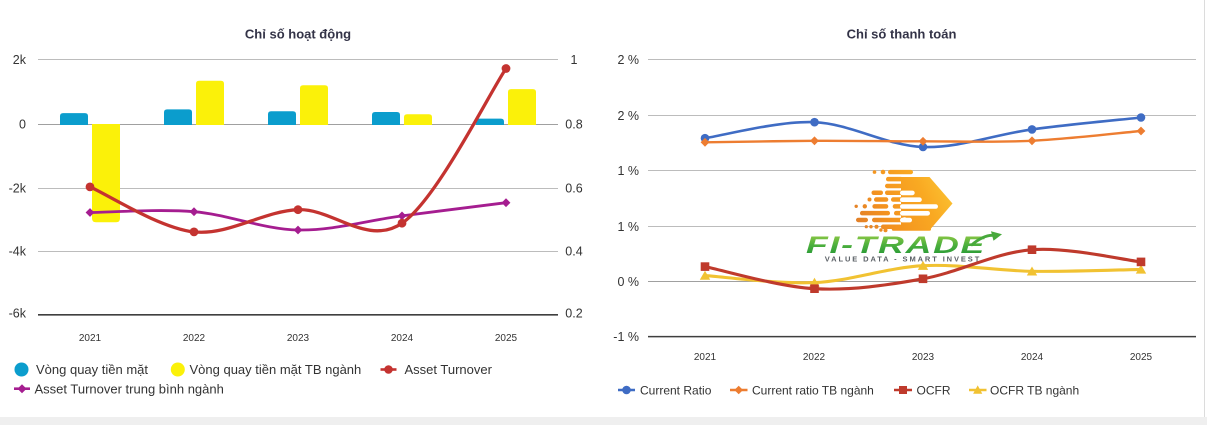 Image resolution: width=1207 pixels, height=425 pixels. What do you see at coordinates (628, 282) in the screenshot?
I see `svg-text: 0 %` at bounding box center [628, 282].